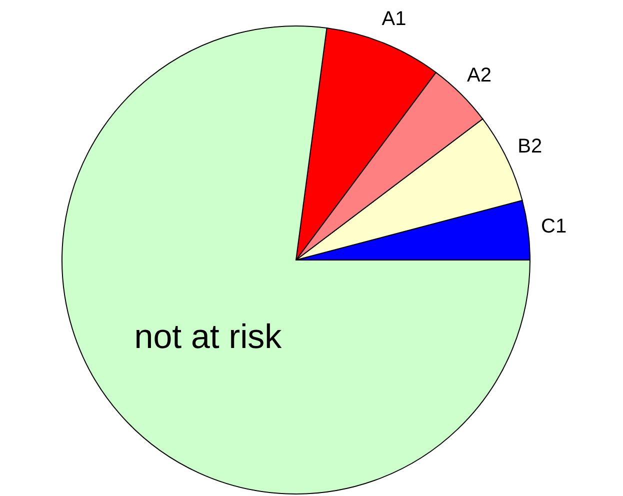 This screenshot has height=496, width=623. What do you see at coordinates (530, 146) in the screenshot?
I see `slice-label: B2` at bounding box center [530, 146].